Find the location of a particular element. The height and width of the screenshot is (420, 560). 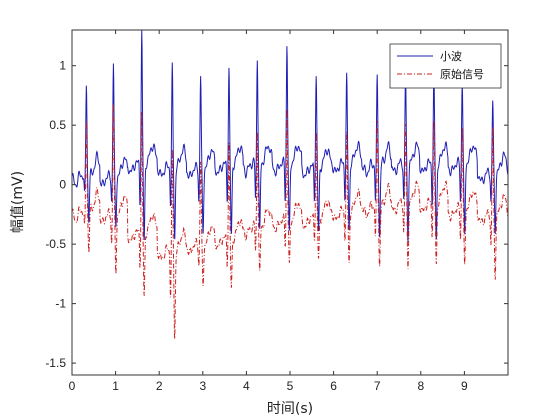

x-tick-label: 3 is located at coordinates (202, 386).